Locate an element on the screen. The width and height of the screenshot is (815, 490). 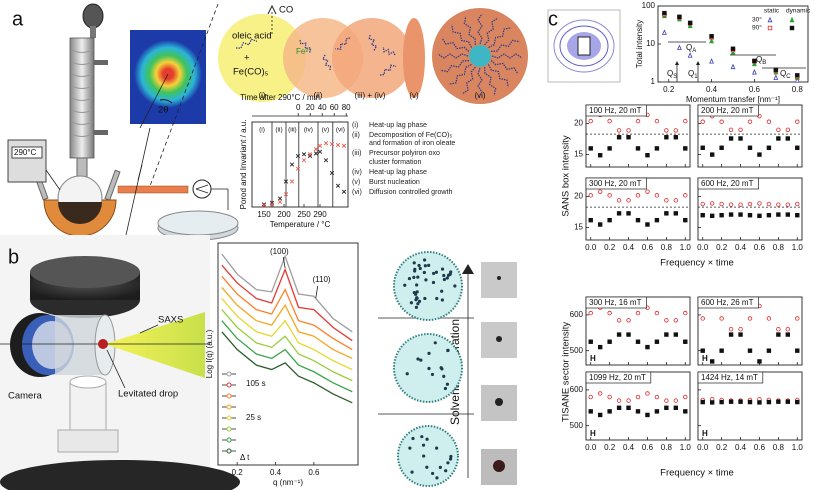
x-tick-label: 0.8 is located at coordinates (667, 247).